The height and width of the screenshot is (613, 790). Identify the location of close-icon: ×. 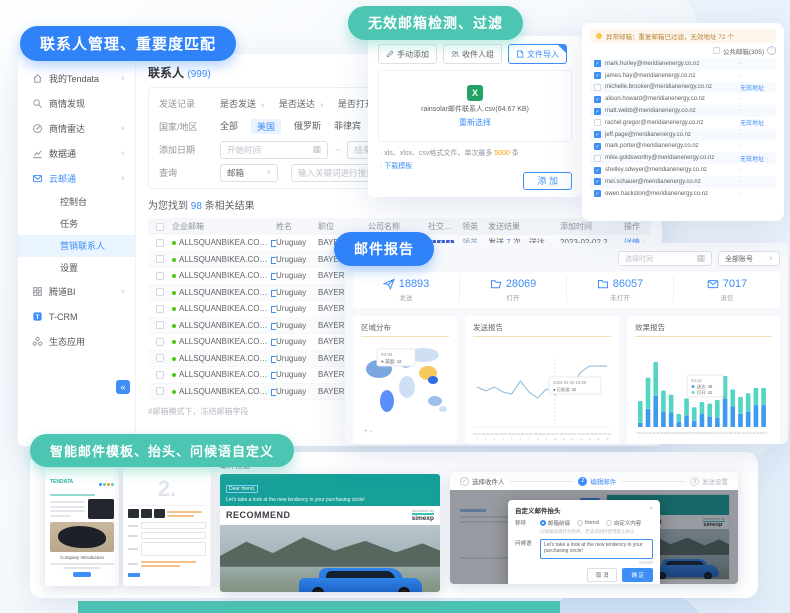
(651, 508).